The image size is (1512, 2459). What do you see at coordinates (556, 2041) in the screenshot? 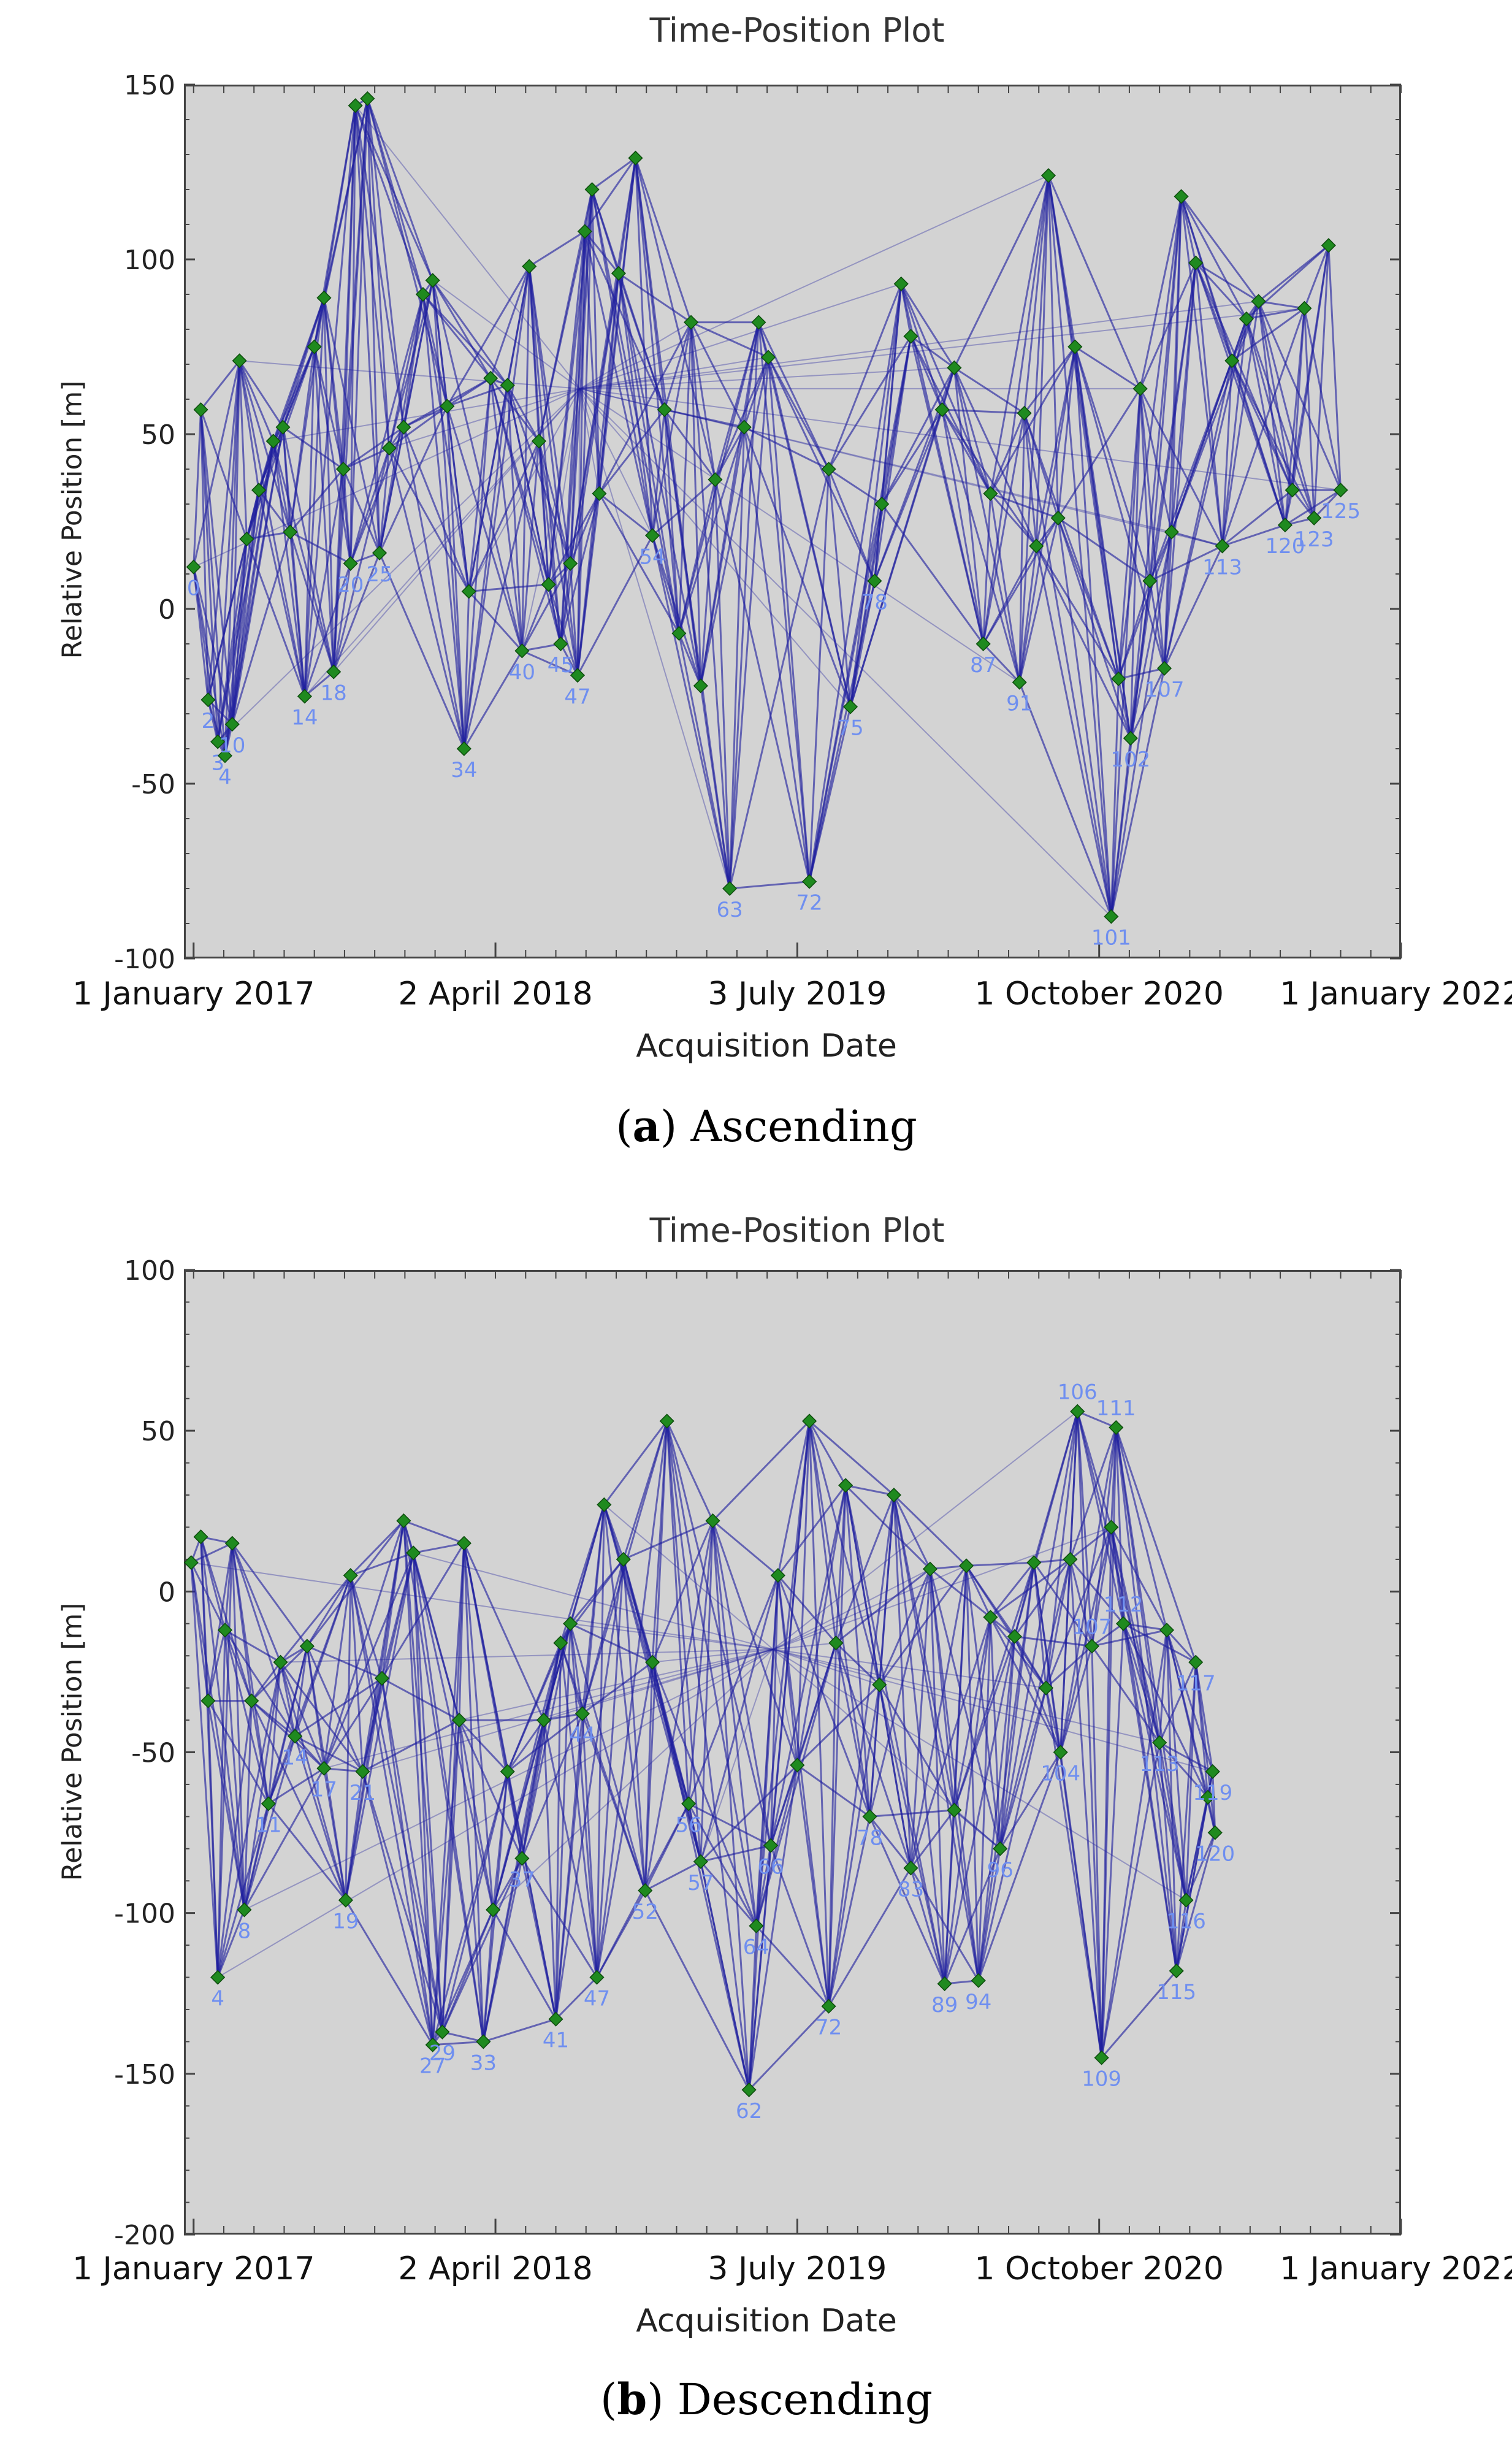
I see `point-label: 41` at bounding box center [556, 2041].